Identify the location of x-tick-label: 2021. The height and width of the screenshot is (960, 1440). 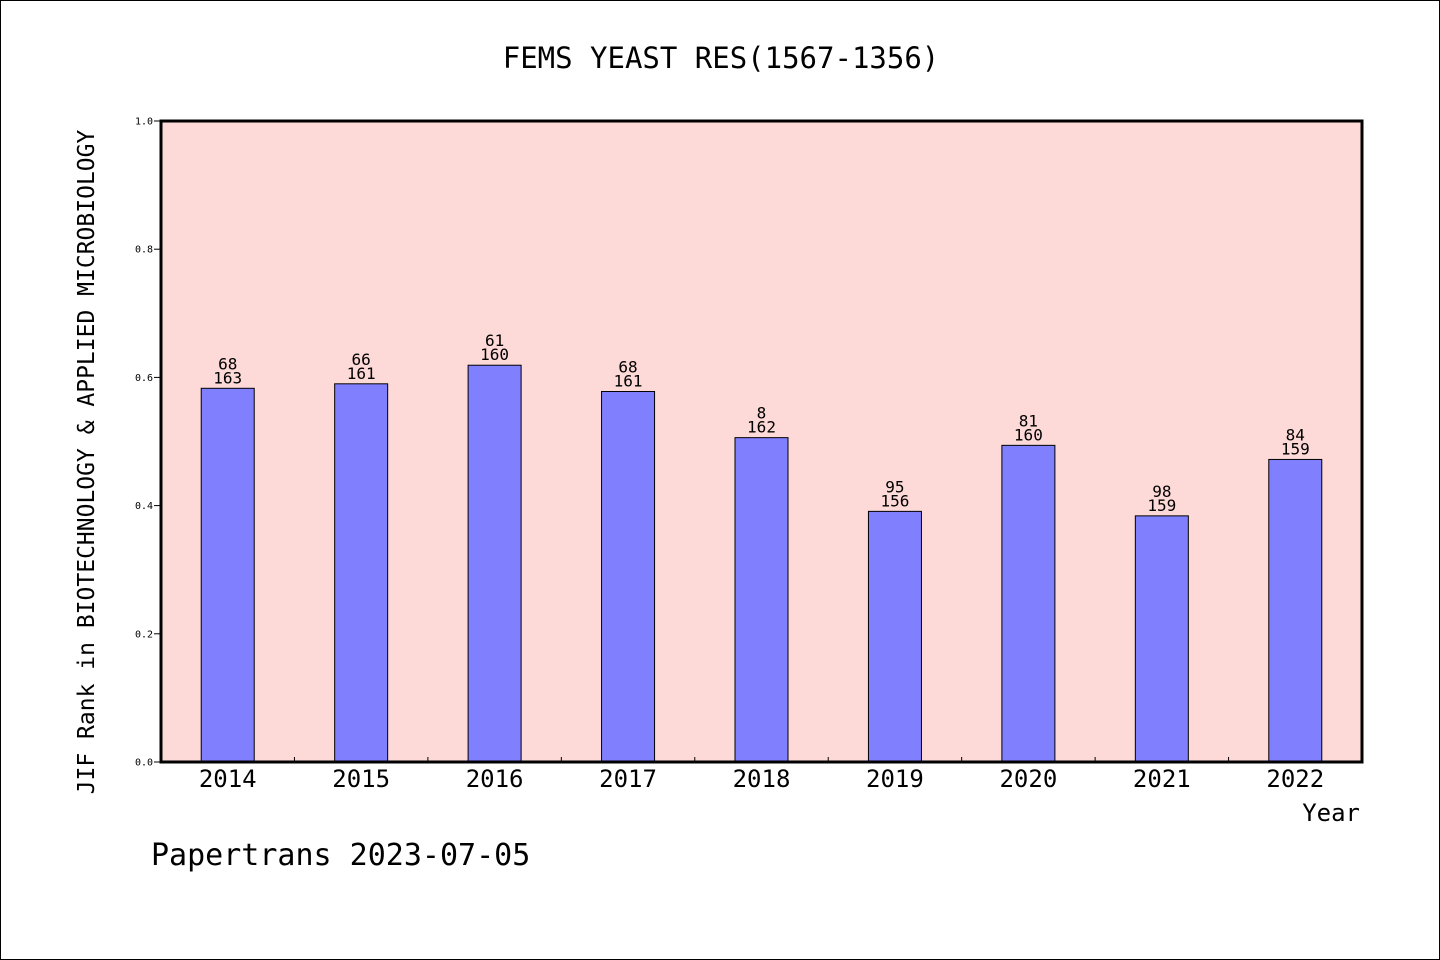
(1162, 779).